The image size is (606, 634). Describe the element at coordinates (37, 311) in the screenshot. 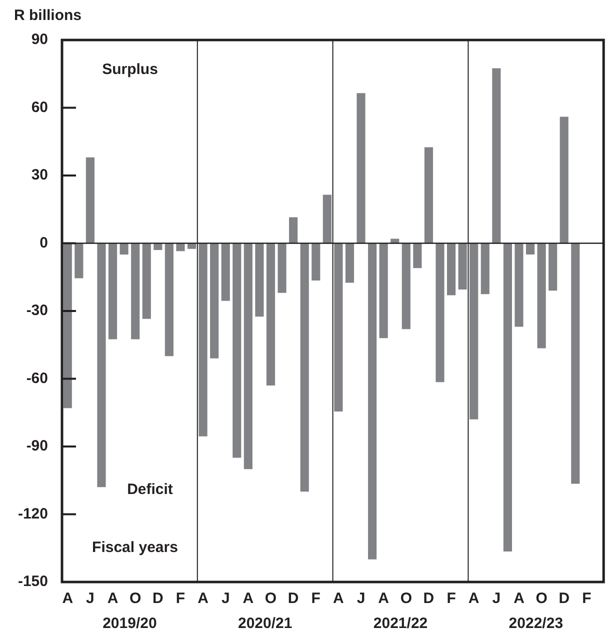

I see `y-tick-label: -30` at that location.